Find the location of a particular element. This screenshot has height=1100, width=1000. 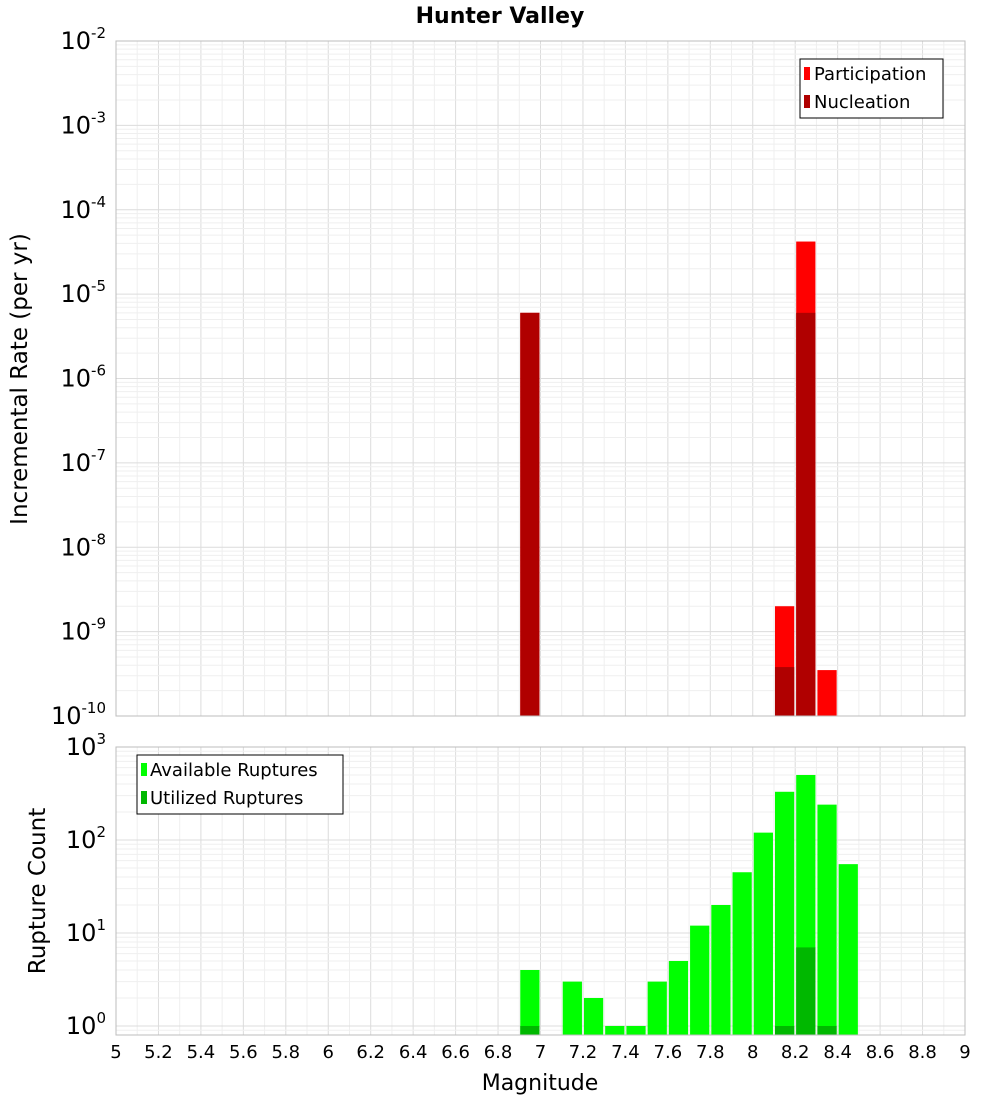

y-tick-label: 10² is located at coordinates (86, 838).